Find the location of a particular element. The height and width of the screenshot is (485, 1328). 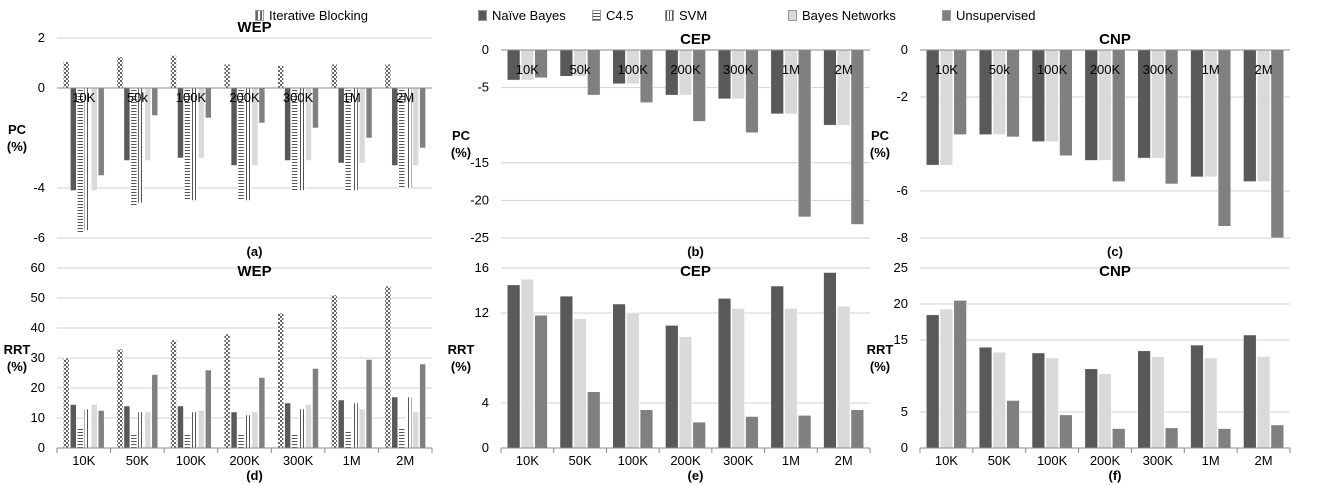

y-axis-label: (%) is located at coordinates (17, 146).